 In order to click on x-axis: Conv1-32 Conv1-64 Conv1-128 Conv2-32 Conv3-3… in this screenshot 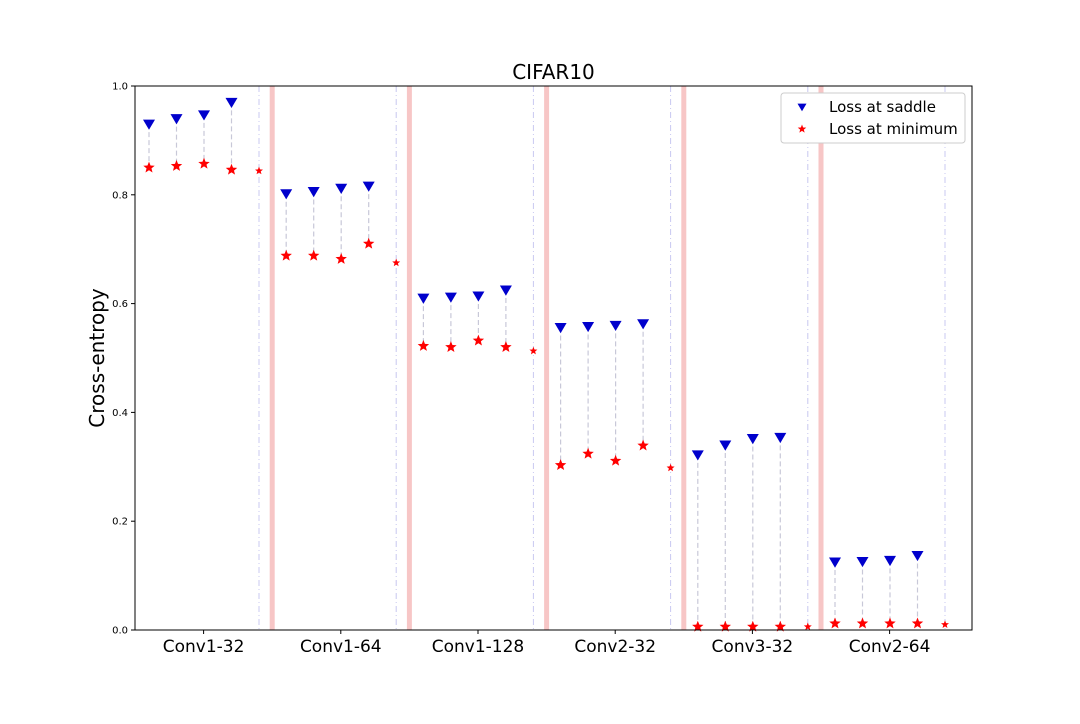, I will do `click(547, 643)`.